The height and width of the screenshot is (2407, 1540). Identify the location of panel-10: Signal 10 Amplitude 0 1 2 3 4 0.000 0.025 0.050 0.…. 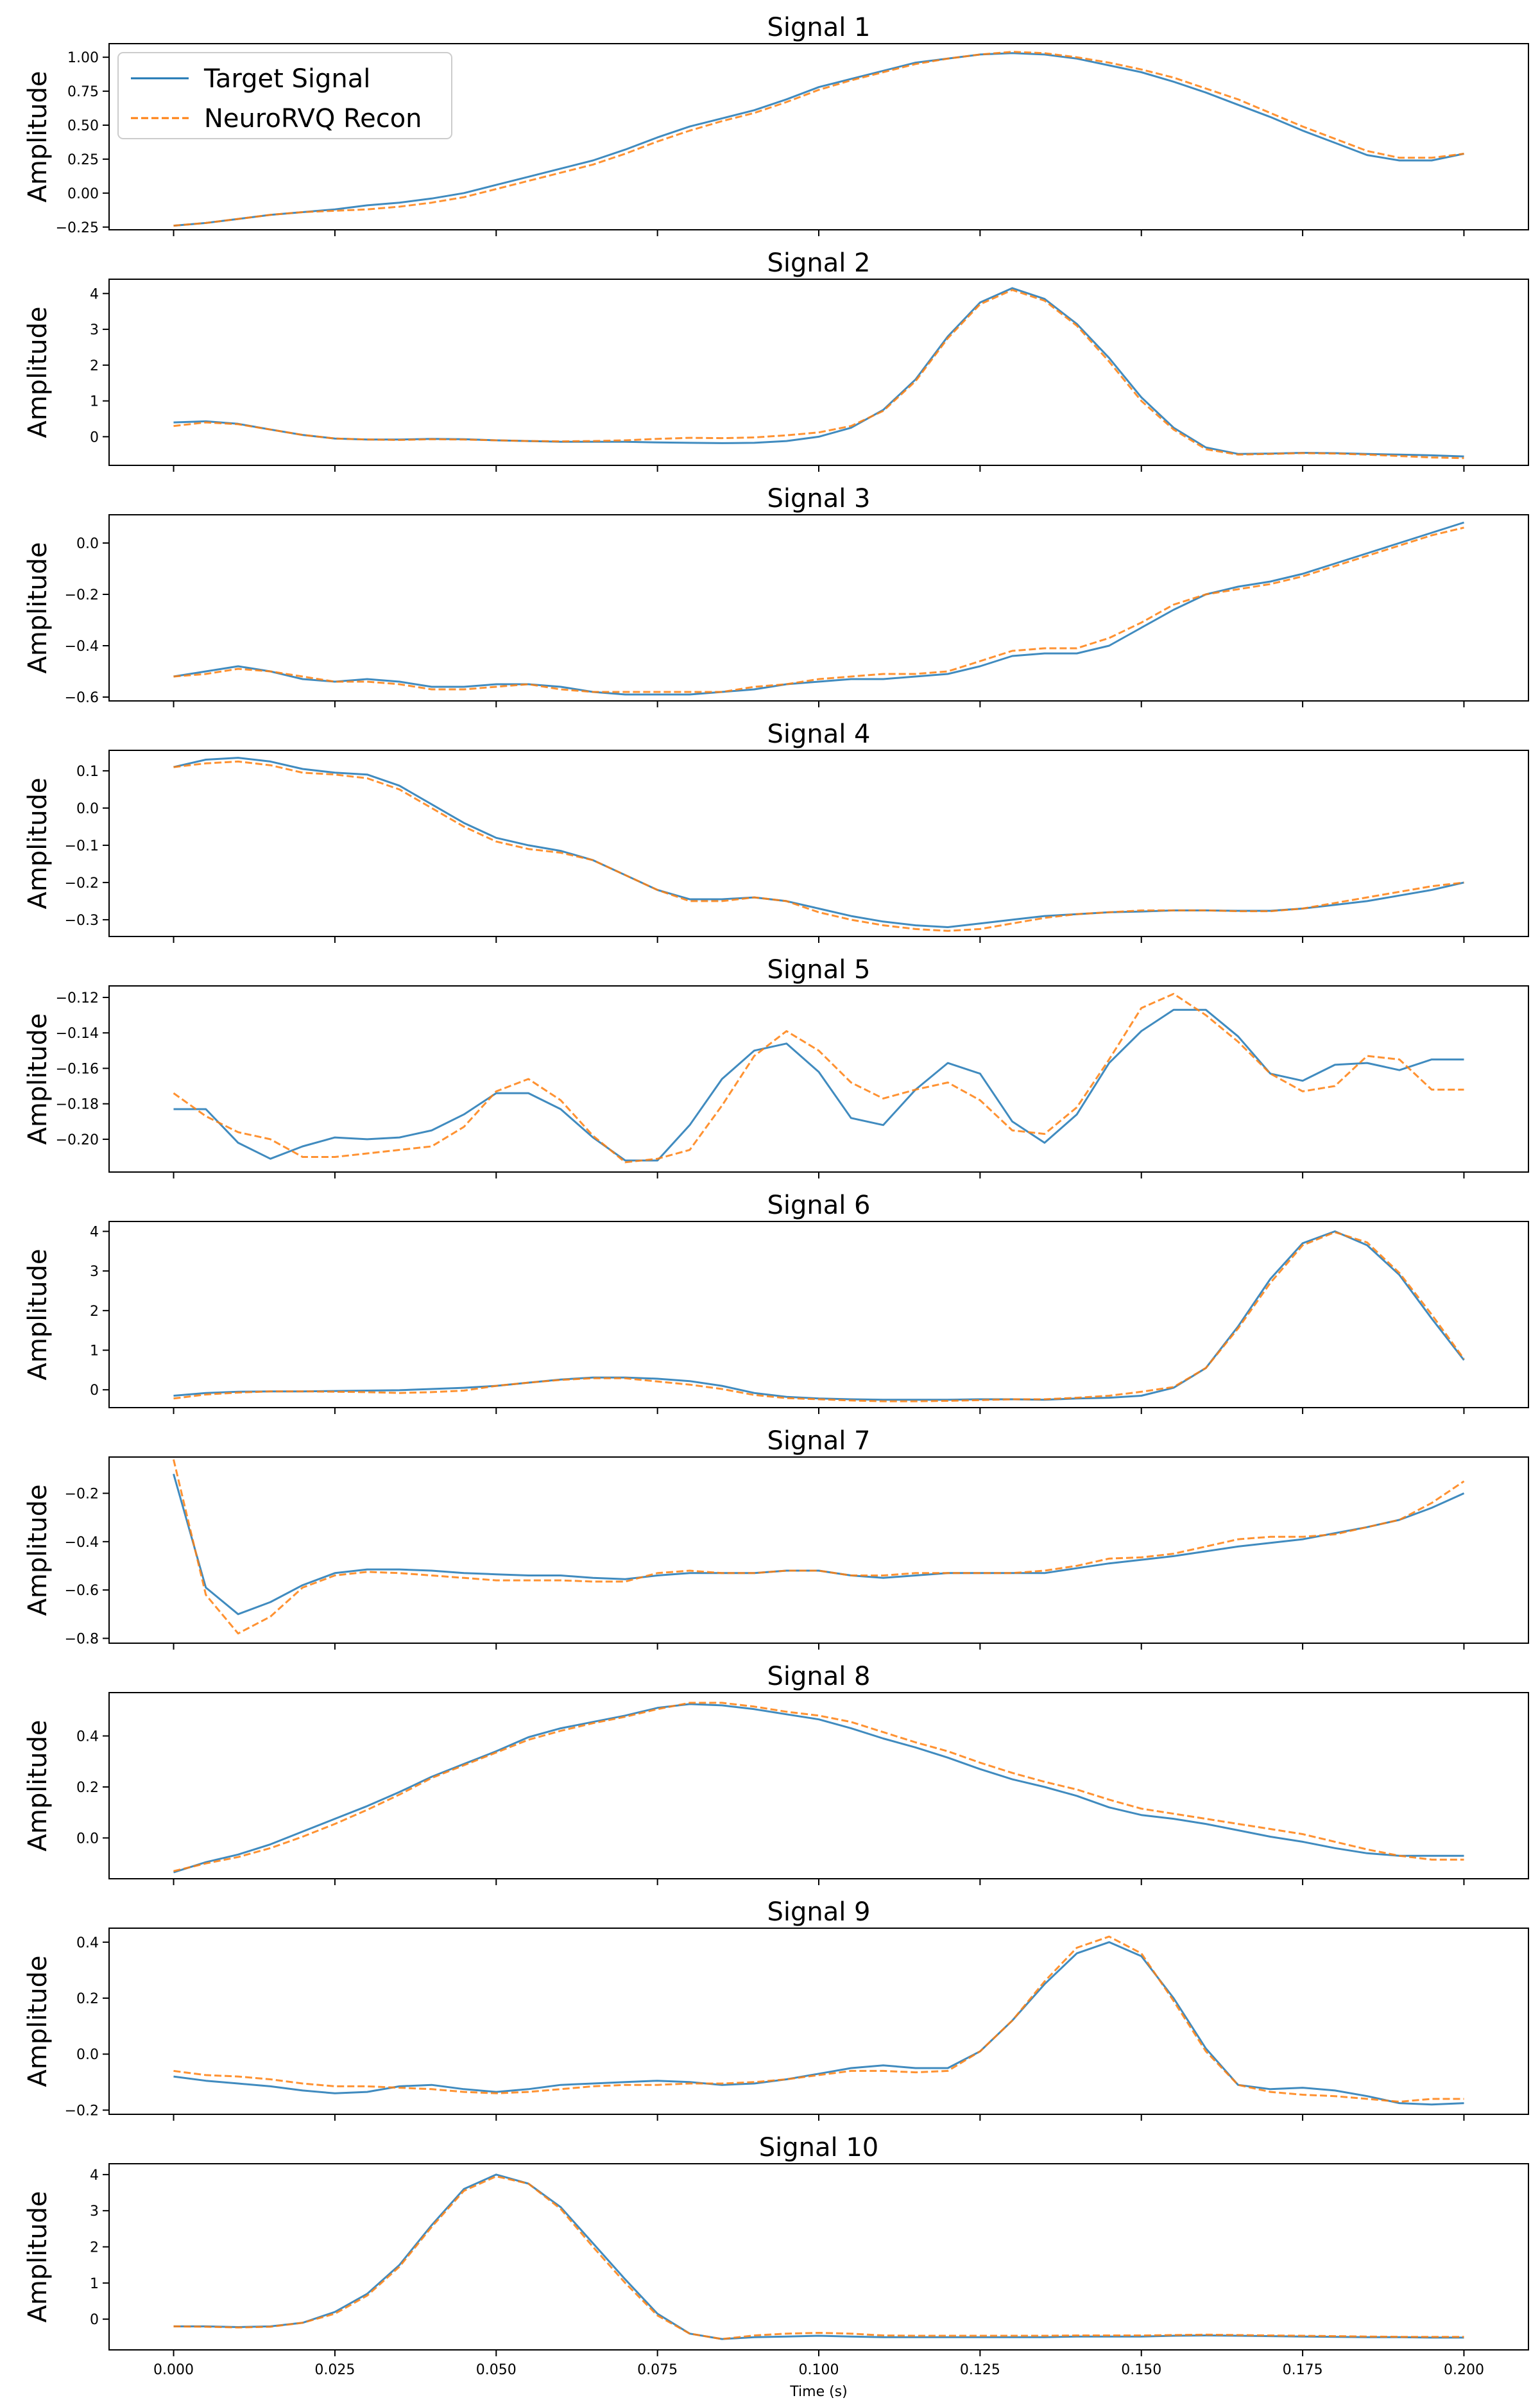
(776, 2266).